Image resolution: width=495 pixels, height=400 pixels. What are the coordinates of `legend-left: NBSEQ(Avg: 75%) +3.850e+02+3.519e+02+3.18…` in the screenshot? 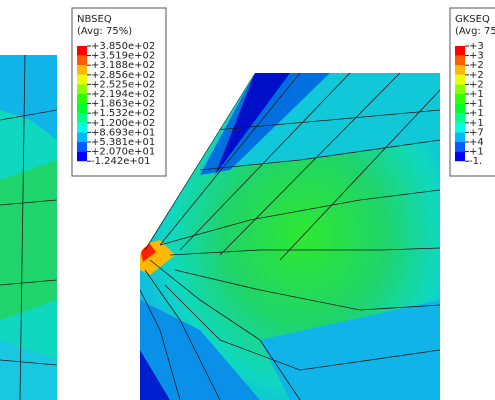 It's located at (119, 92).